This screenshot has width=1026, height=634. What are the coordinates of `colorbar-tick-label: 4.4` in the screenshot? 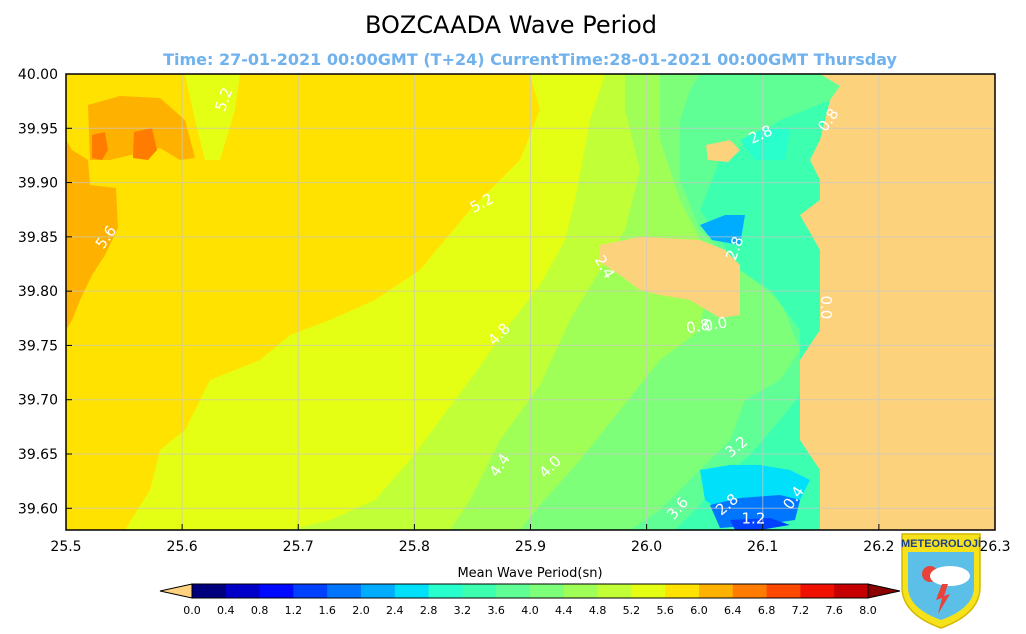 It's located at (564, 610).